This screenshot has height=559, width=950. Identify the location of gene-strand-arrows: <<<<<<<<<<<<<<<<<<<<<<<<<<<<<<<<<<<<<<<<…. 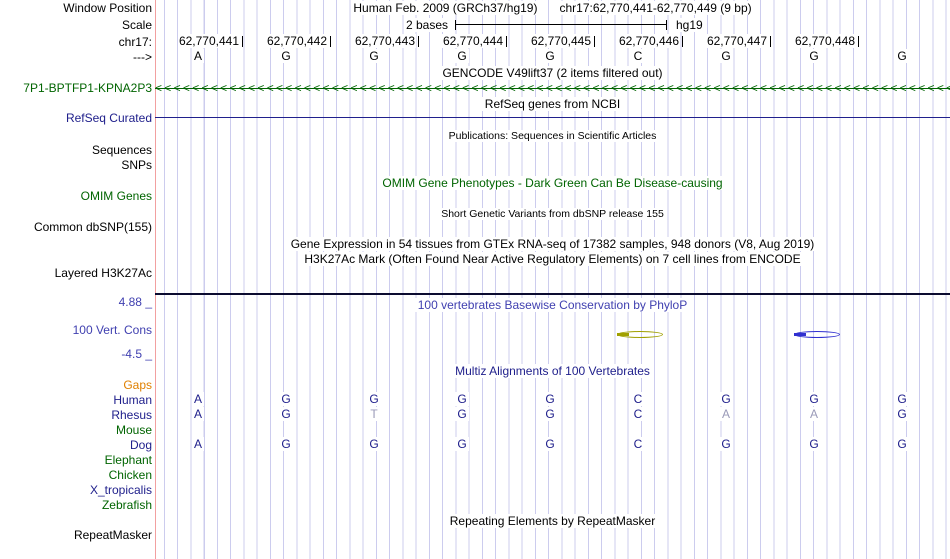
(552, 88).